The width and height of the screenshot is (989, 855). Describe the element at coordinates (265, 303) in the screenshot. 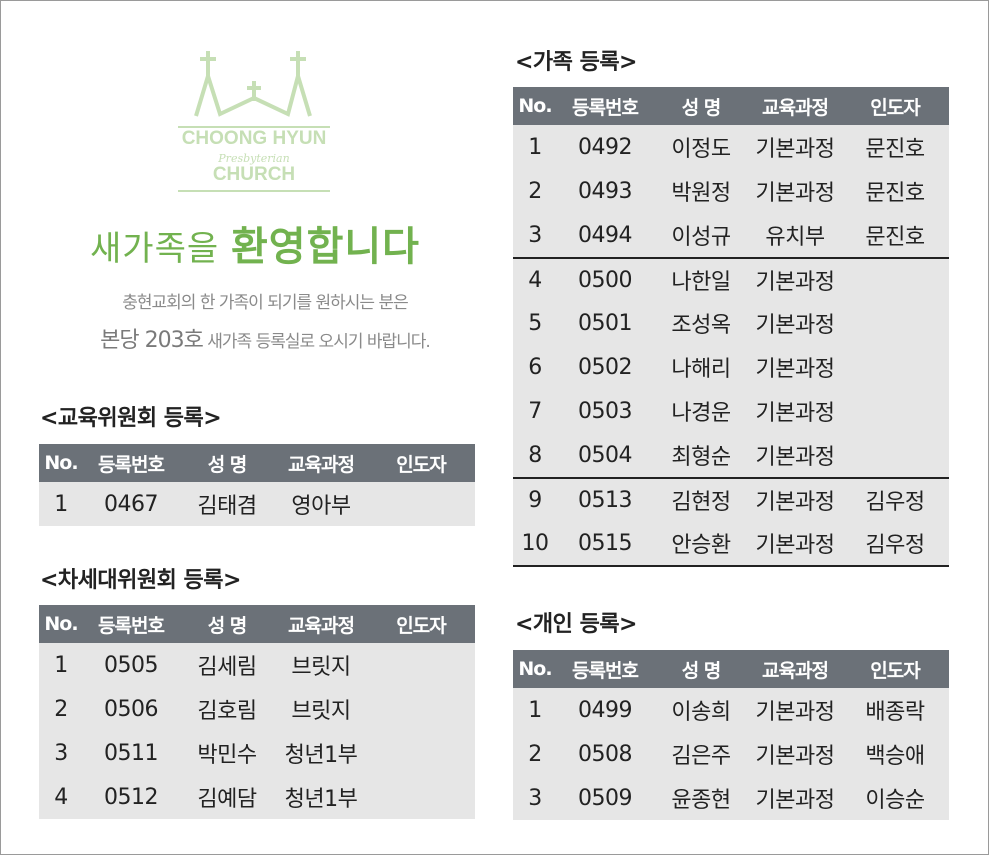

I see `subtitle-line1: 충현교회의 한 가족이 되기를 원하시는 분은` at that location.